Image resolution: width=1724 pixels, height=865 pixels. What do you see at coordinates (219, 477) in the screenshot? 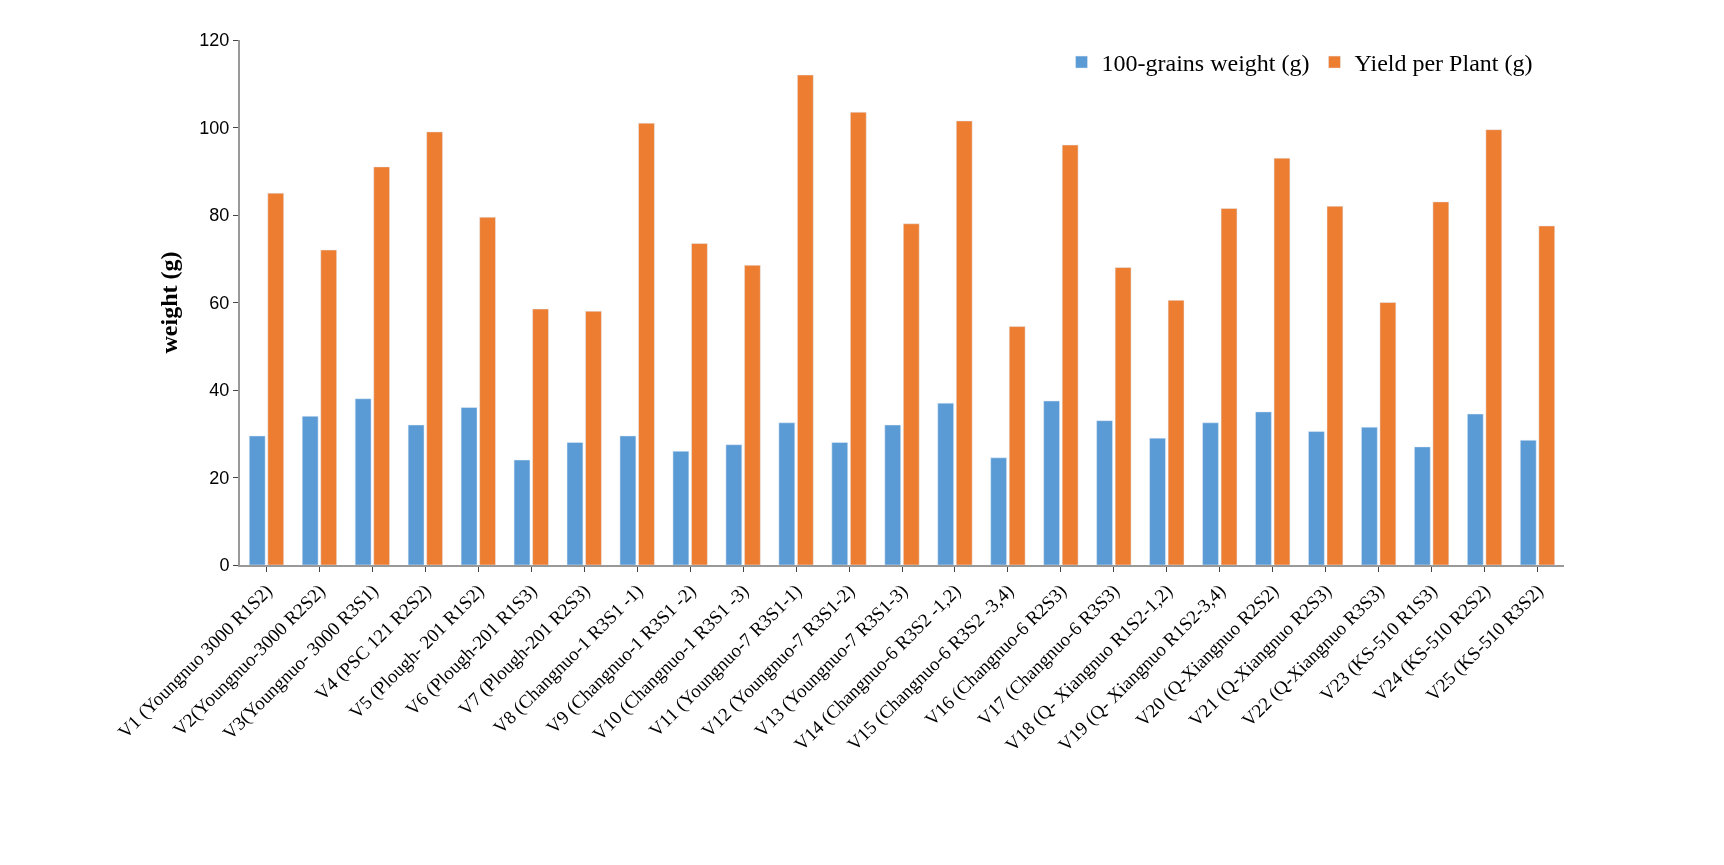
I see `y-tick-label: 20` at bounding box center [219, 477].